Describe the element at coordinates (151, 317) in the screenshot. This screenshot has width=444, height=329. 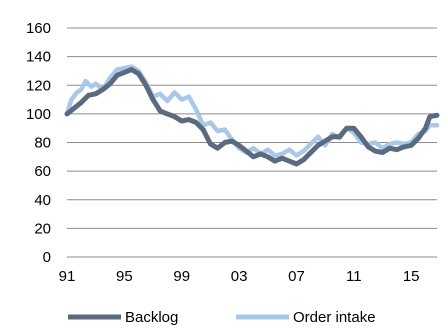
I see `legend-label: Backlog` at that location.